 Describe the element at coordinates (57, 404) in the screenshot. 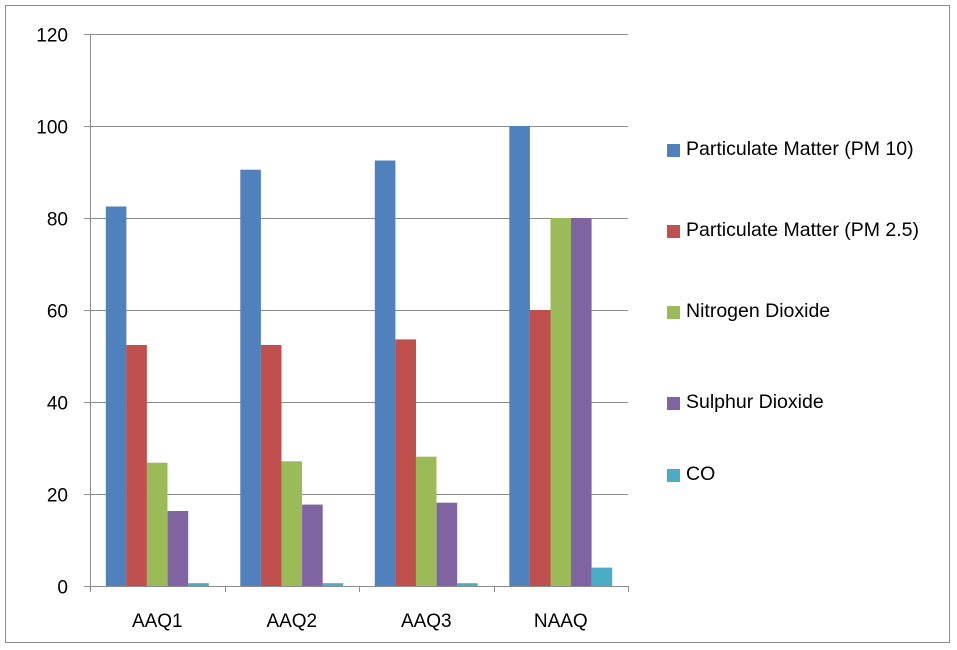

I see `y-tick-label: 40` at that location.